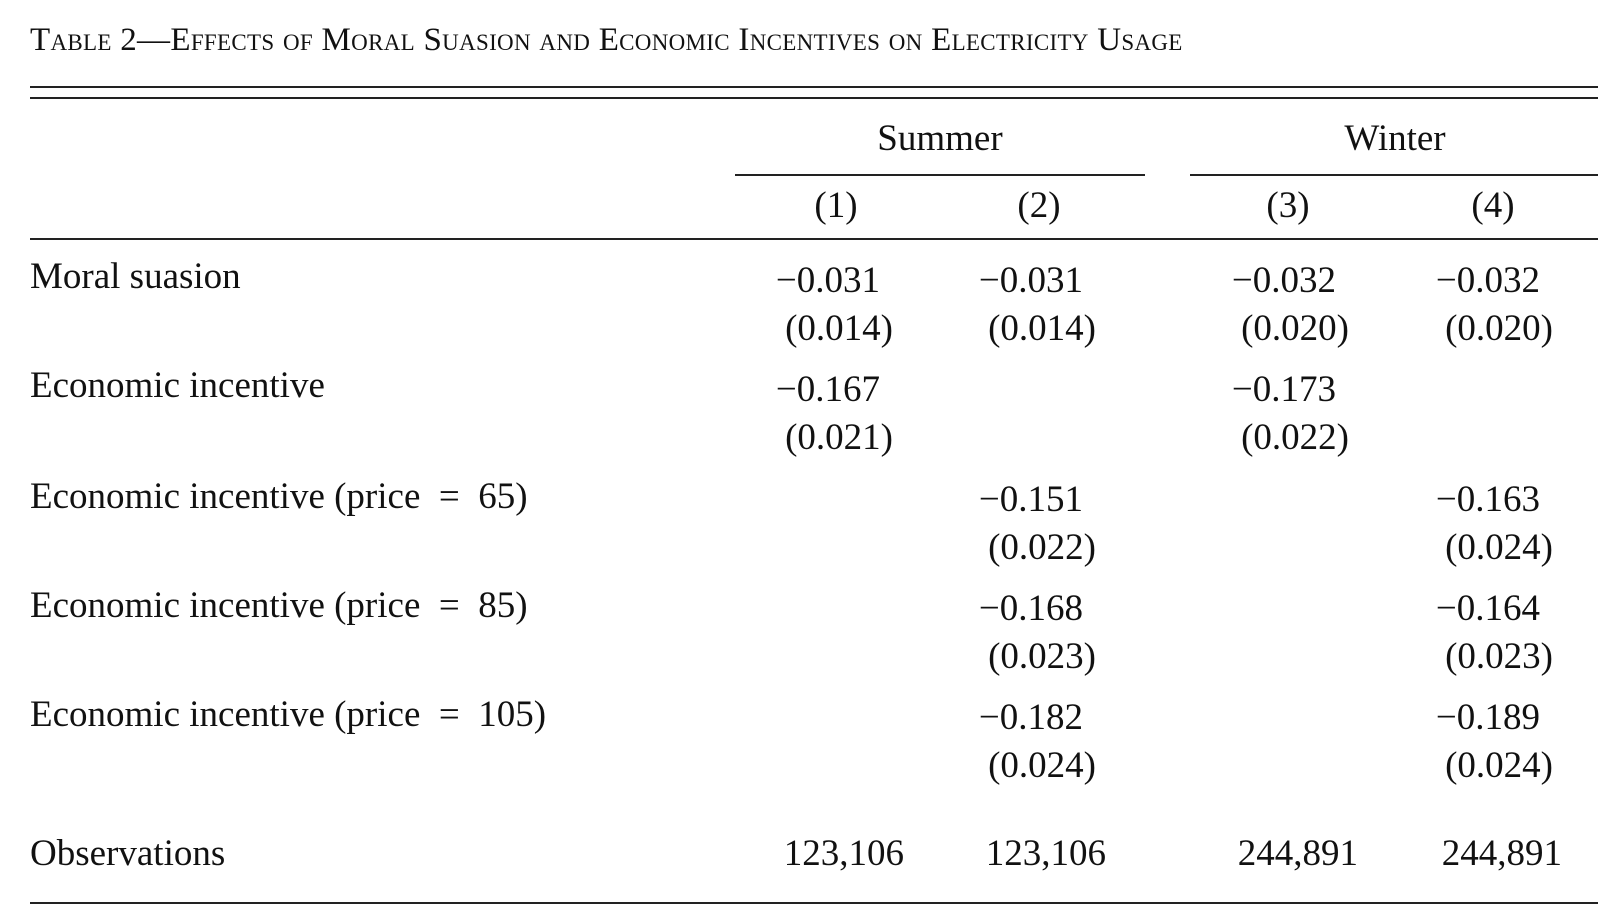 The height and width of the screenshot is (922, 1618). What do you see at coordinates (1288, 205) in the screenshot?
I see `column-header-3: (3)` at bounding box center [1288, 205].